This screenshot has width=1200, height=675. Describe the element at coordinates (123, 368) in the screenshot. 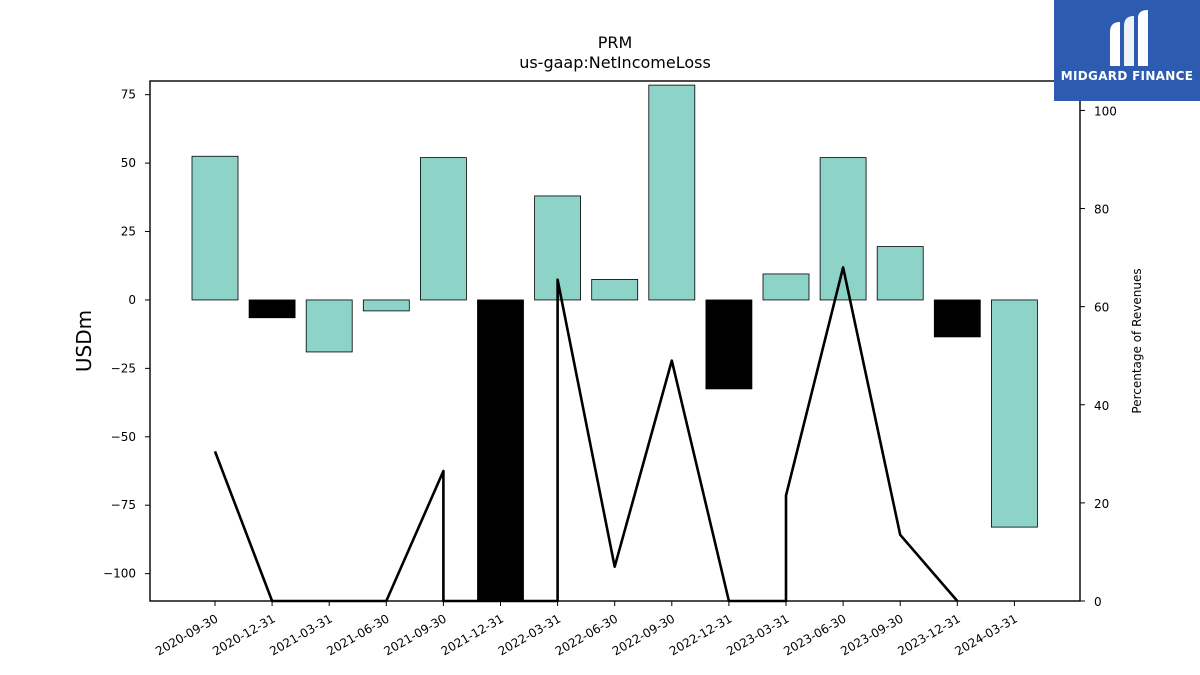

I see `y-tick-label: −25` at that location.